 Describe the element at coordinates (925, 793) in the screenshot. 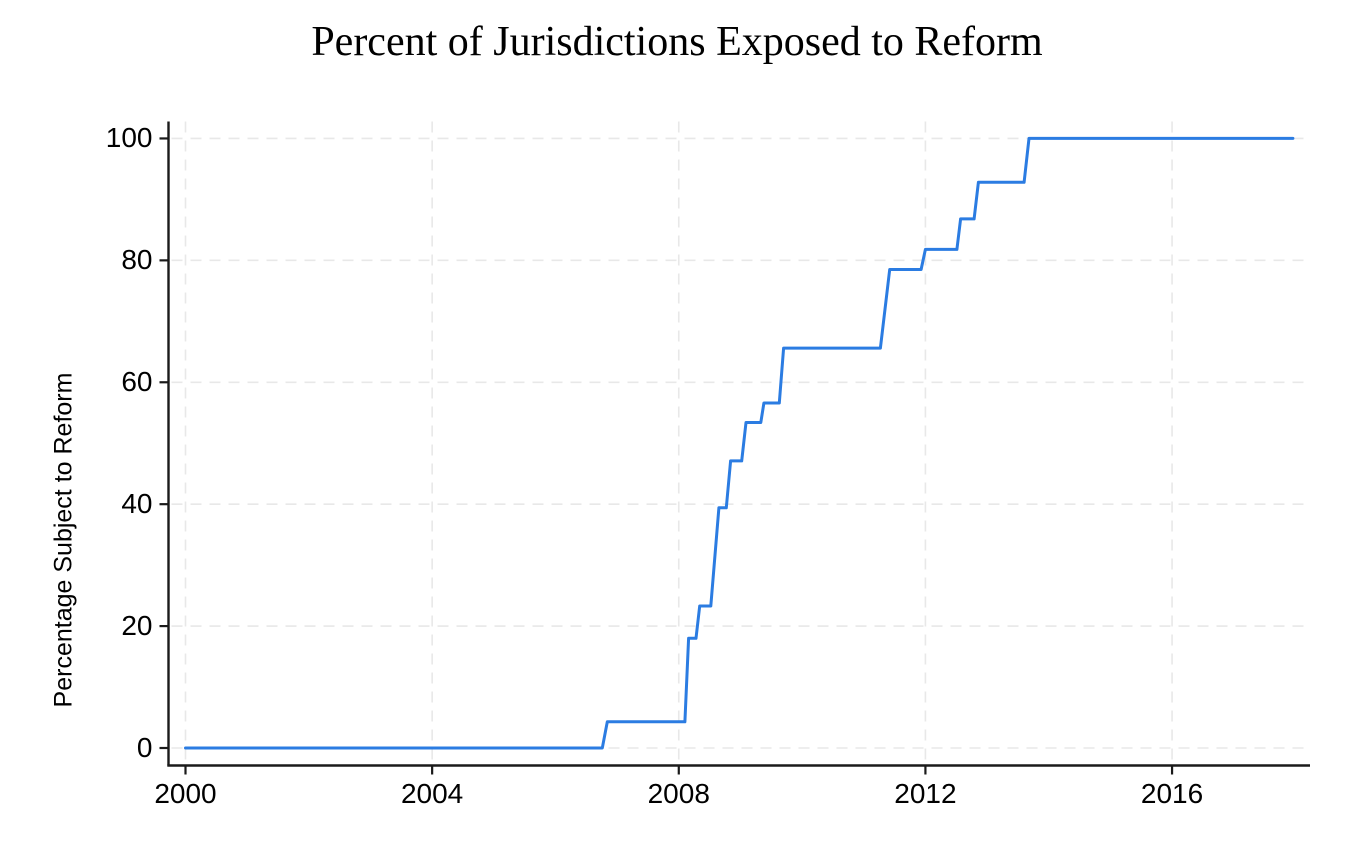

I see `x-tick-label: 2012` at that location.